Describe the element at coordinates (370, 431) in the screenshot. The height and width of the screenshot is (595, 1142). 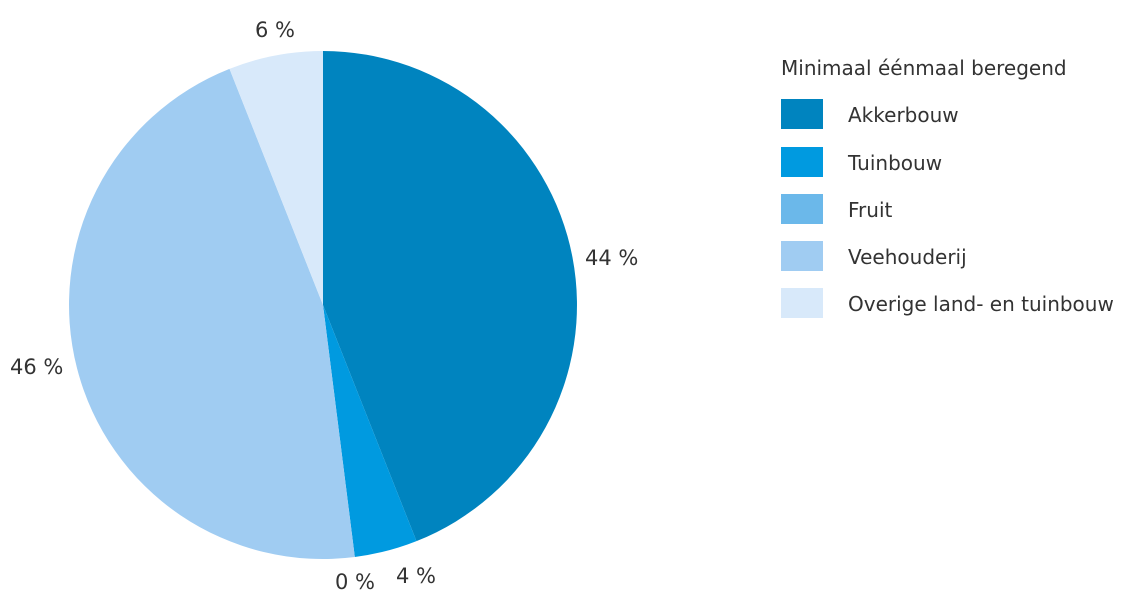
I see `pie-slice-tuinbouw` at that location.